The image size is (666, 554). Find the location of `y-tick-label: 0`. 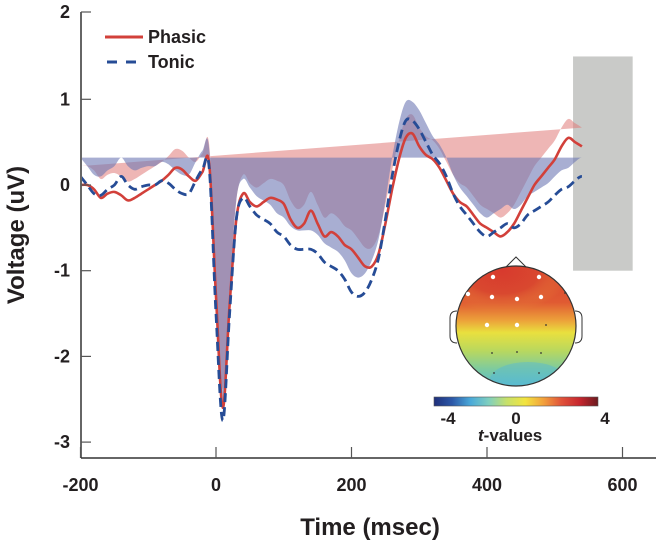

y-tick-label: 0 is located at coordinates (65, 185).